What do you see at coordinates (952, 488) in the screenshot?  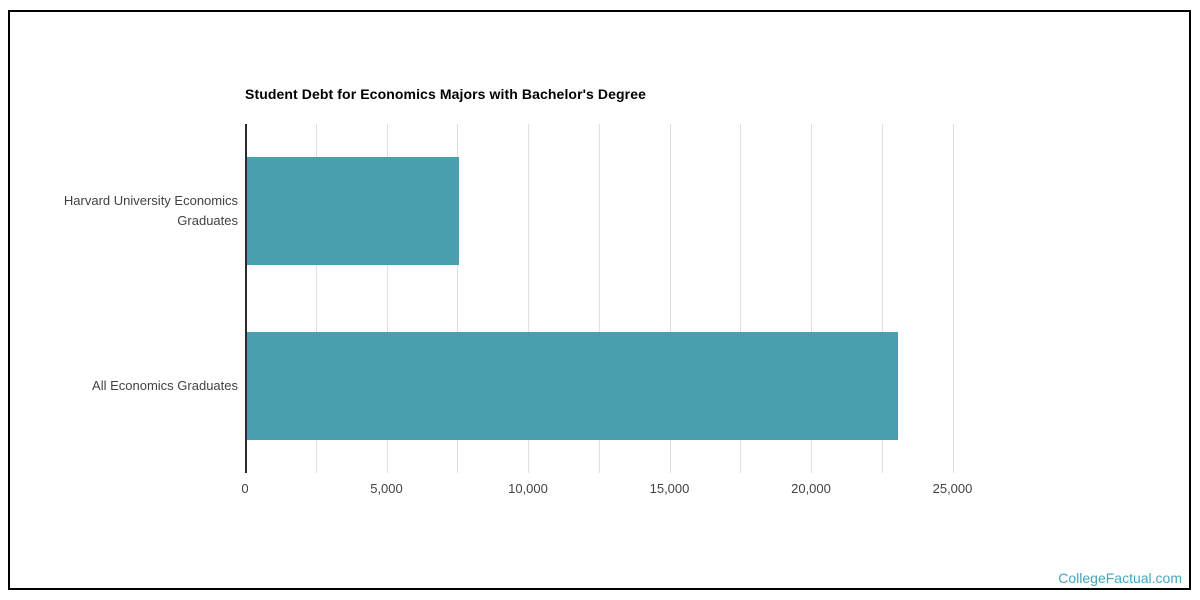 I see `x-tick-label-5: 25,000` at bounding box center [952, 488].